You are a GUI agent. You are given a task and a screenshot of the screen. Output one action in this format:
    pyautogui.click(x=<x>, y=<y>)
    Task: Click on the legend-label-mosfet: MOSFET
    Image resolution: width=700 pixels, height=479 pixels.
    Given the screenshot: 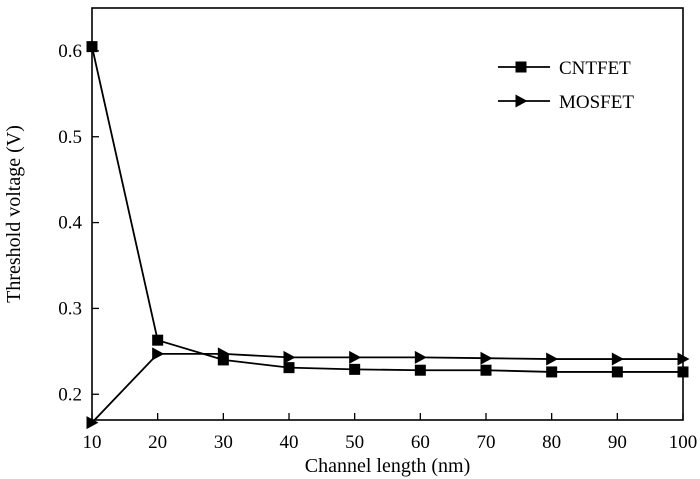 What is the action you would take?
    pyautogui.click(x=596, y=102)
    